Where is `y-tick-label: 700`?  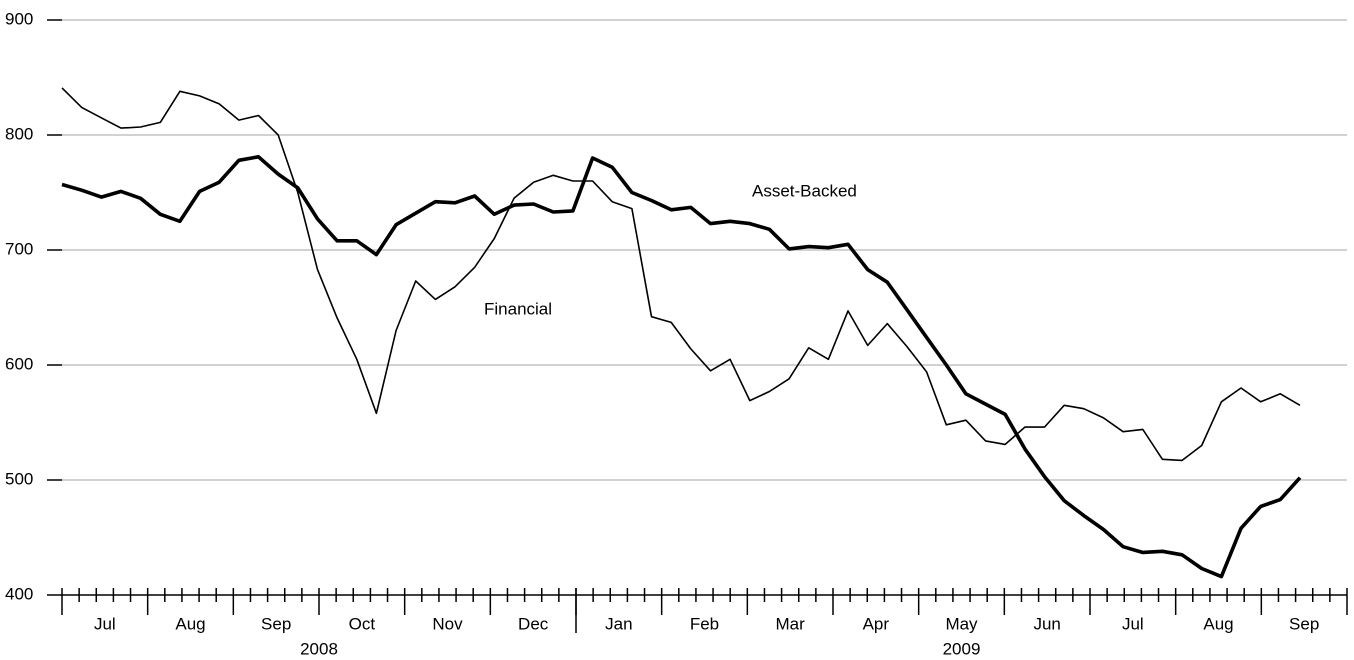
y-tick-label: 700 is located at coordinates (19, 248).